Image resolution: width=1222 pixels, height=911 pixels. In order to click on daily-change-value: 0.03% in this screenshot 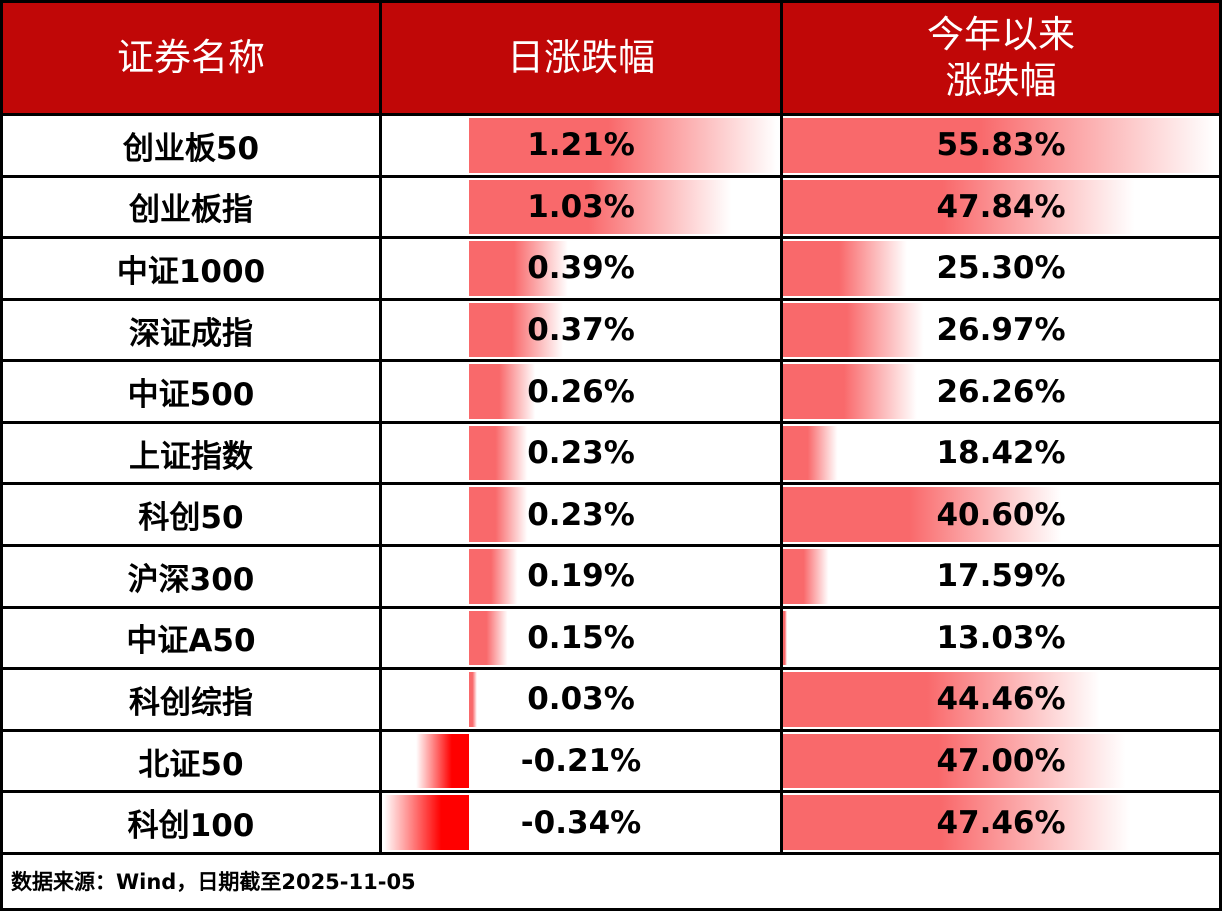, I will do `click(581, 699)`.